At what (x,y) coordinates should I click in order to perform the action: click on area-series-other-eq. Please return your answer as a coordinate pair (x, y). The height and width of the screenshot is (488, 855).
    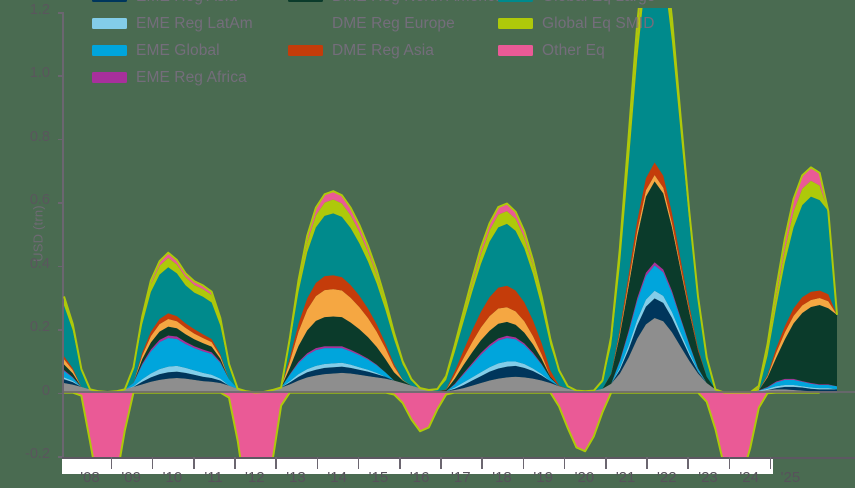
    Looking at the image, I should click on (442, 424).